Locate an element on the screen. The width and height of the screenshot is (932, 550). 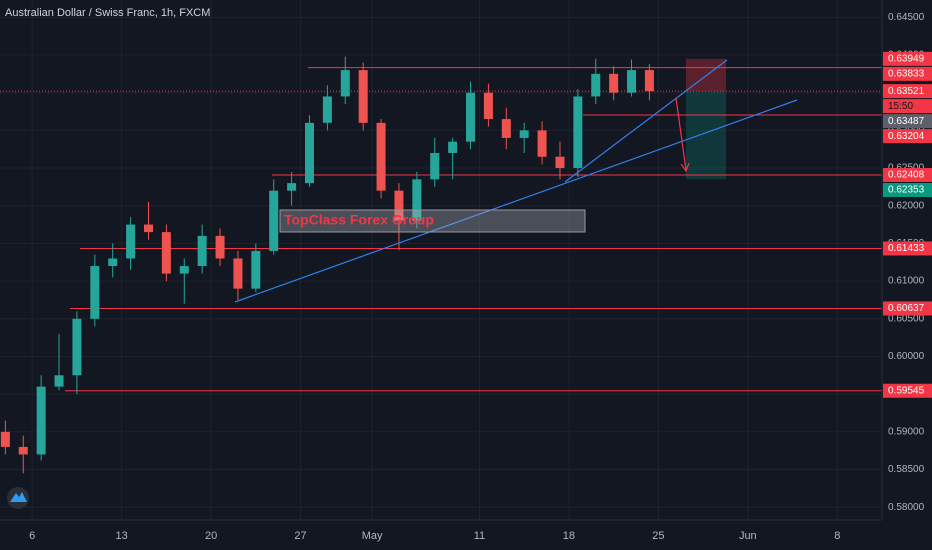
y-tick-label: 0.61000 is located at coordinates (906, 281).